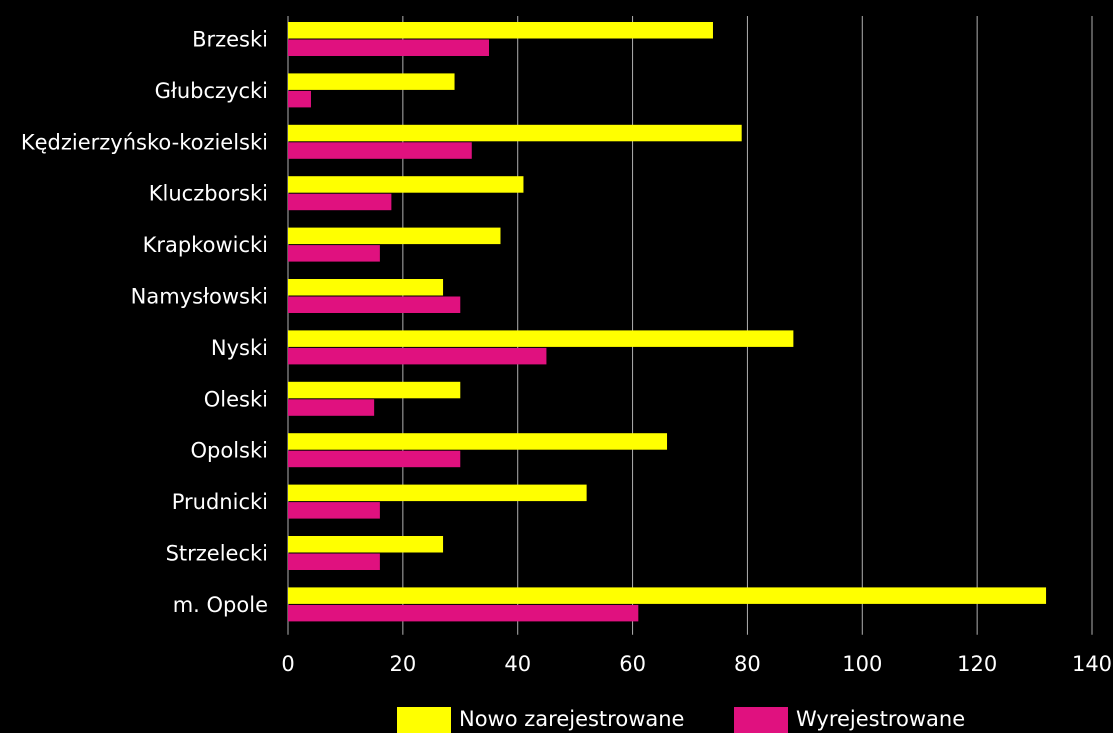  I want to click on x-tick-label-40: 40, so click(517, 664).